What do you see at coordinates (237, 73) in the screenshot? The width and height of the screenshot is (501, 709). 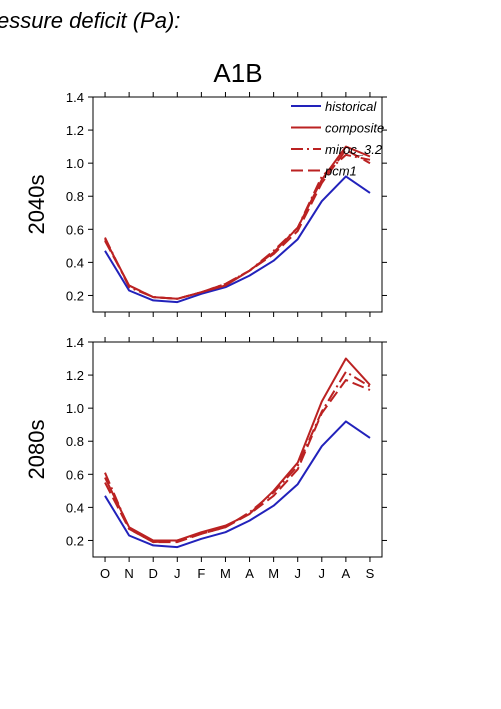 I see `scenario-title: A1B` at bounding box center [237, 73].